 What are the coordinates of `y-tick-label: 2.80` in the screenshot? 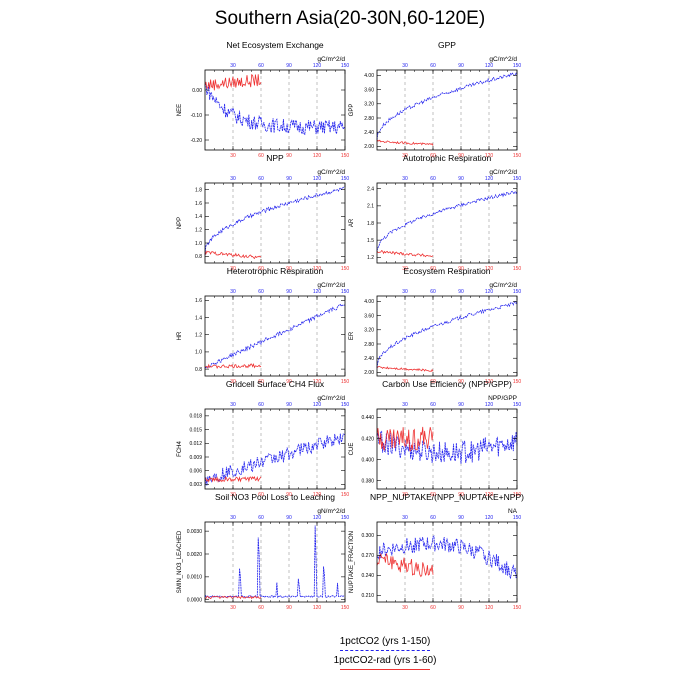 It's located at (369, 345).